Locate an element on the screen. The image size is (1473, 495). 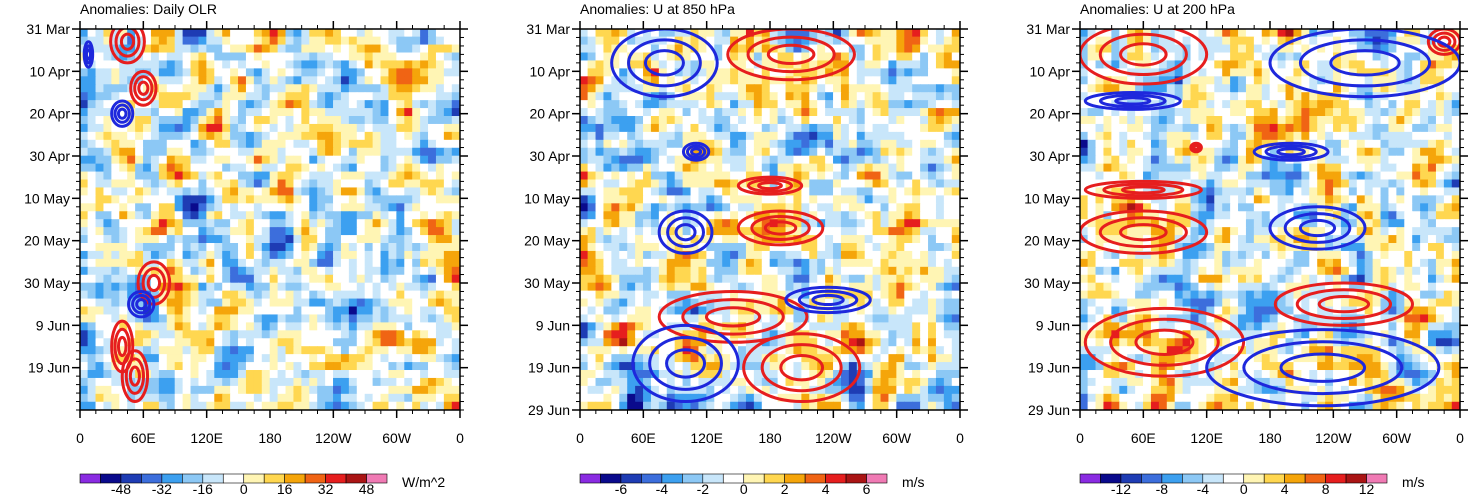
y-tick-label: 10 May is located at coordinates (47, 198).